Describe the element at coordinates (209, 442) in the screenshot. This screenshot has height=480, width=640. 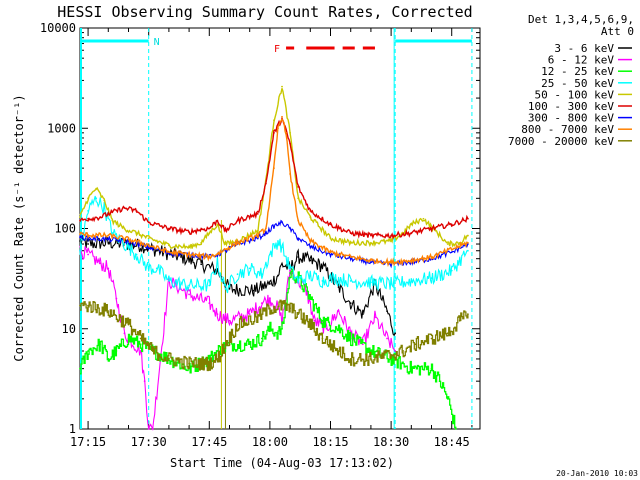
I see `x-tick-label: 17:45` at that location.